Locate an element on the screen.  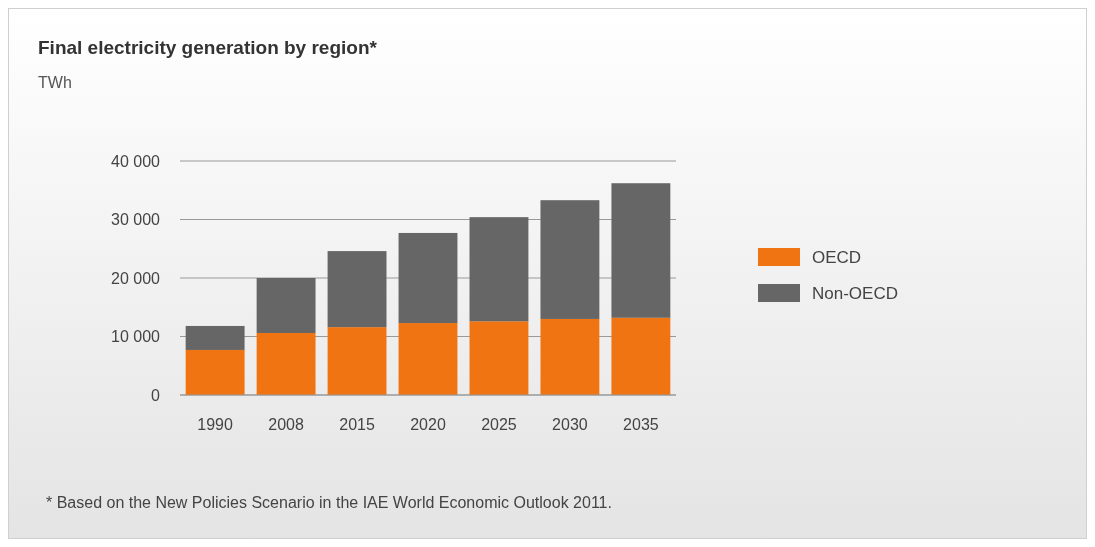
legend-label: OECD is located at coordinates (837, 257).